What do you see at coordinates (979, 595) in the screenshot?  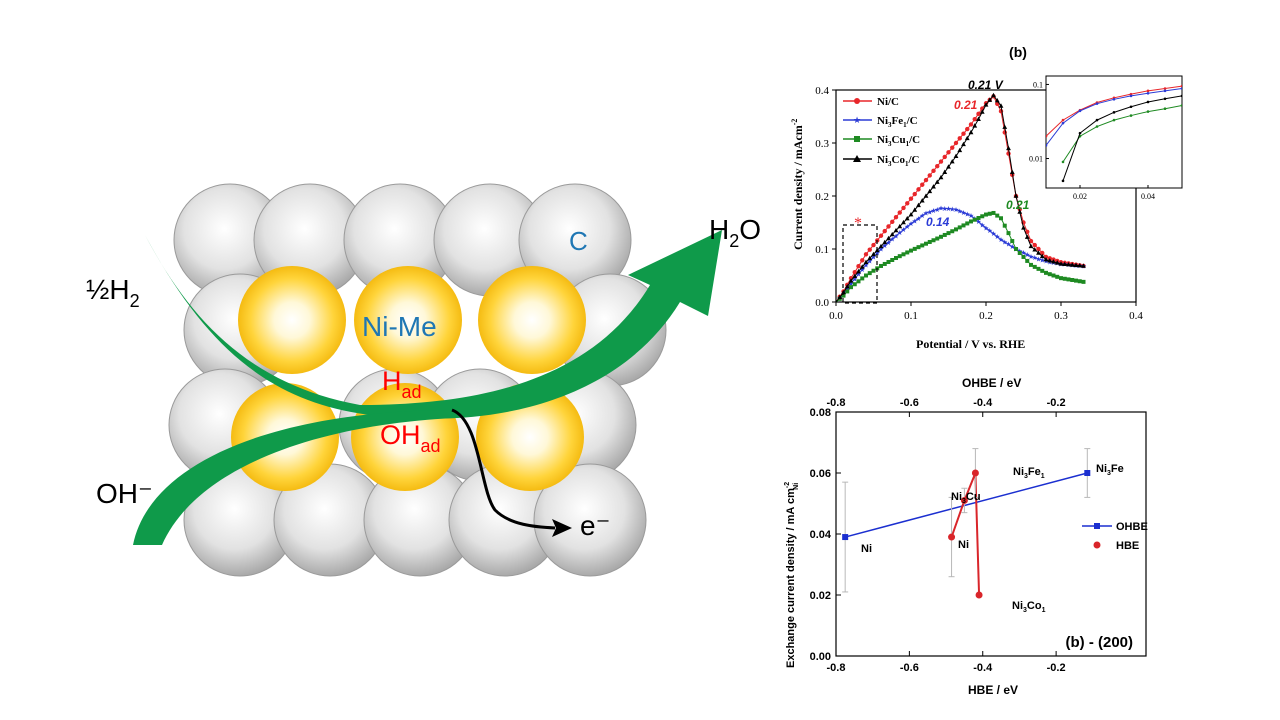 I see `point-hbe` at bounding box center [979, 595].